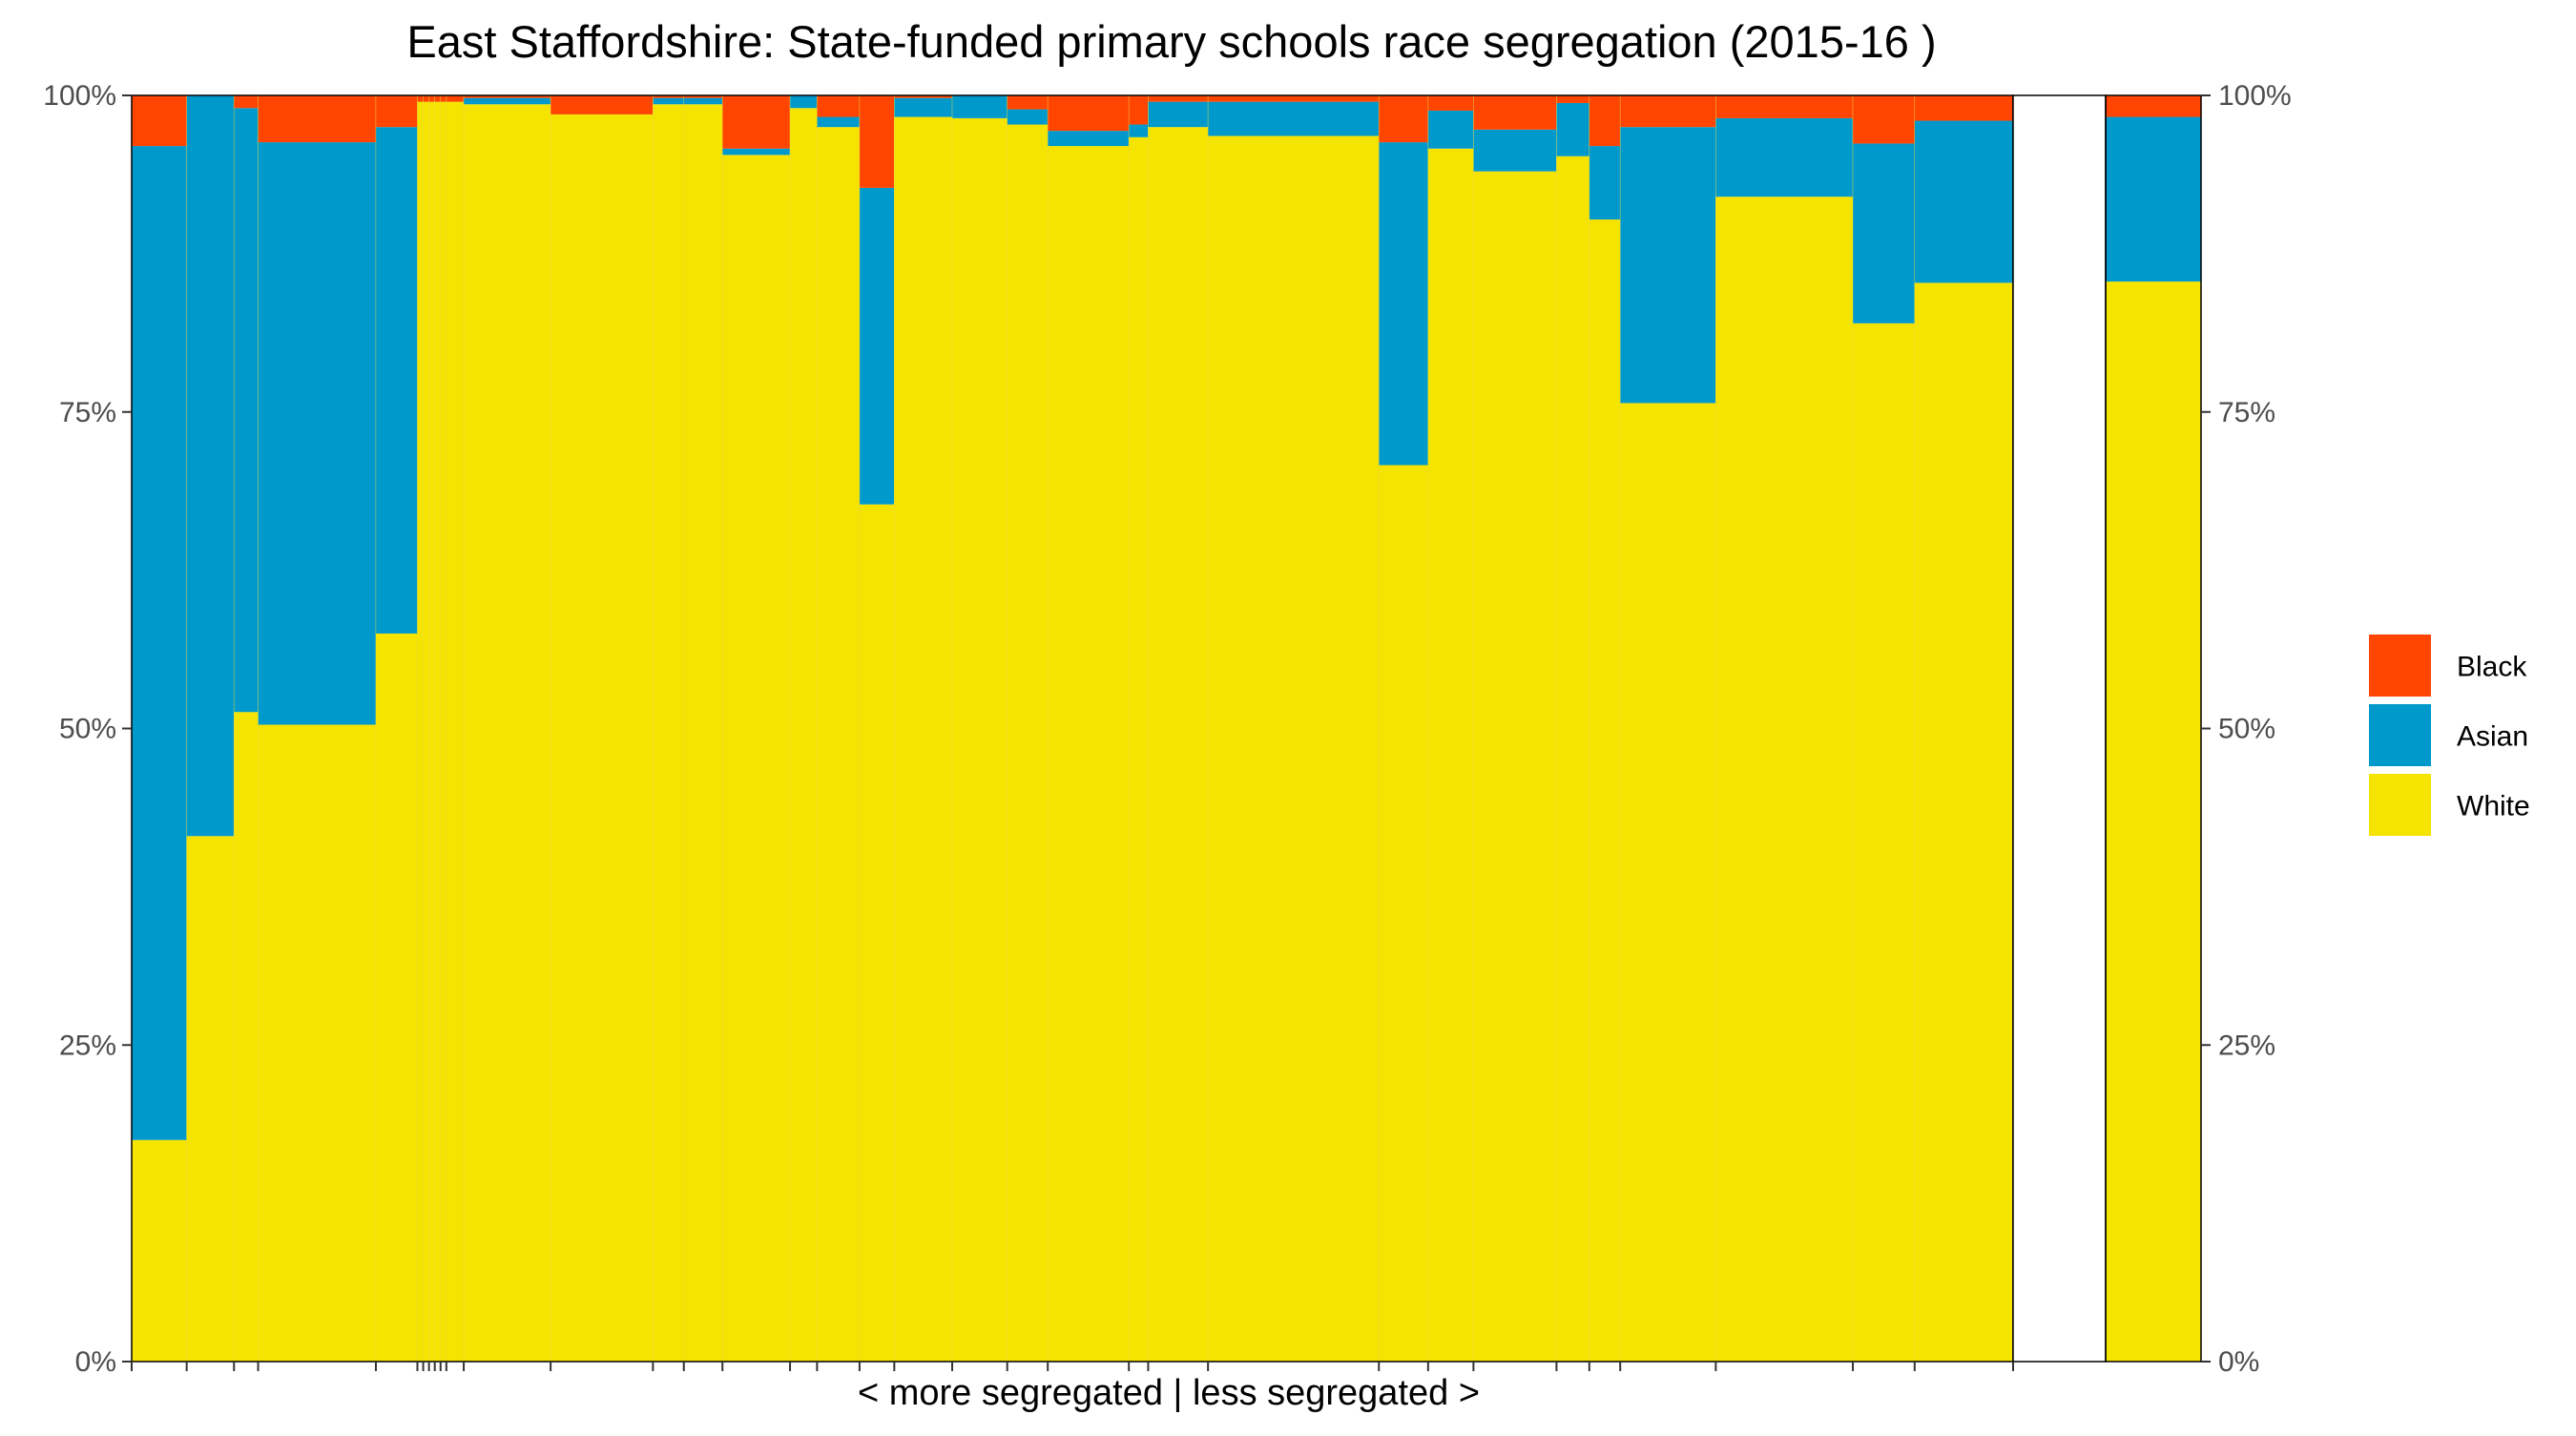  Describe the element at coordinates (2246, 412) in the screenshot. I see `y-tick-label-right: 75%` at that location.